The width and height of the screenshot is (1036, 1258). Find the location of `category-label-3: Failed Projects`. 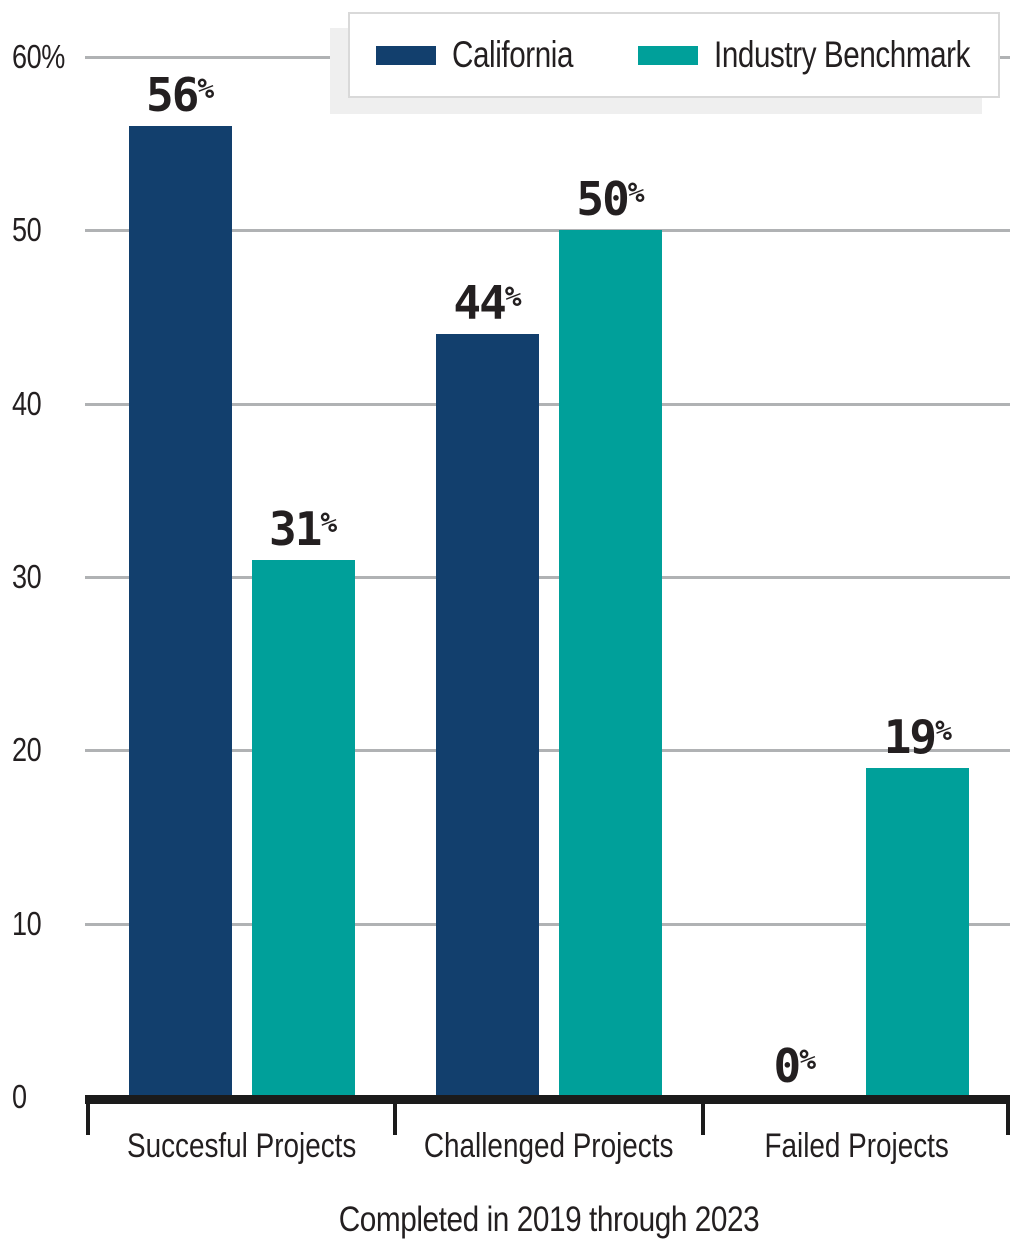

category-label-3: Failed Projects is located at coordinates (856, 1146).